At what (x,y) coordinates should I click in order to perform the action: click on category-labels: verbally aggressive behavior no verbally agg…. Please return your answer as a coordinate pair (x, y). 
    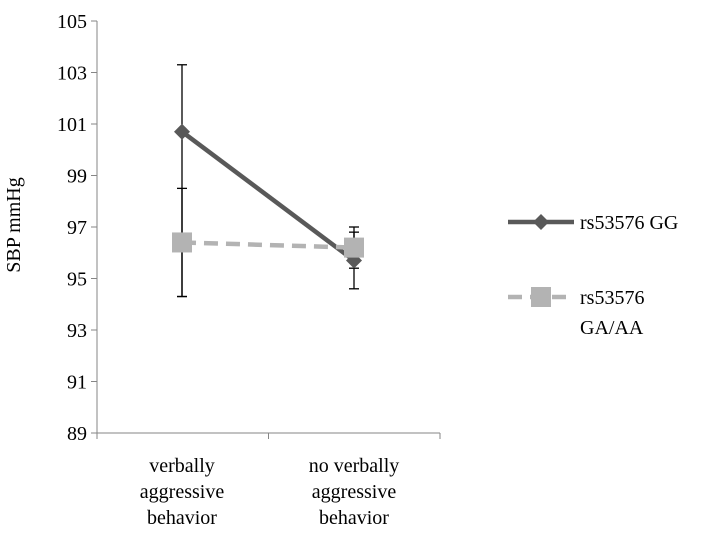
    Looking at the image, I should click on (269, 492).